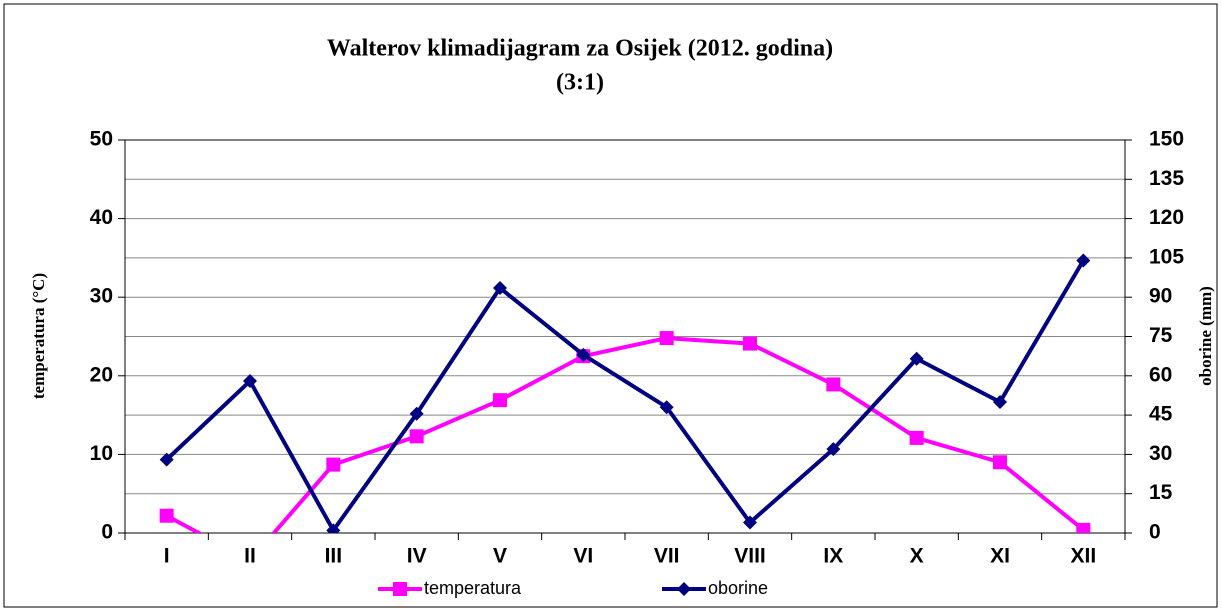 The image size is (1222, 612). What do you see at coordinates (250, 556) in the screenshot?
I see `x-tick-label: II` at bounding box center [250, 556].